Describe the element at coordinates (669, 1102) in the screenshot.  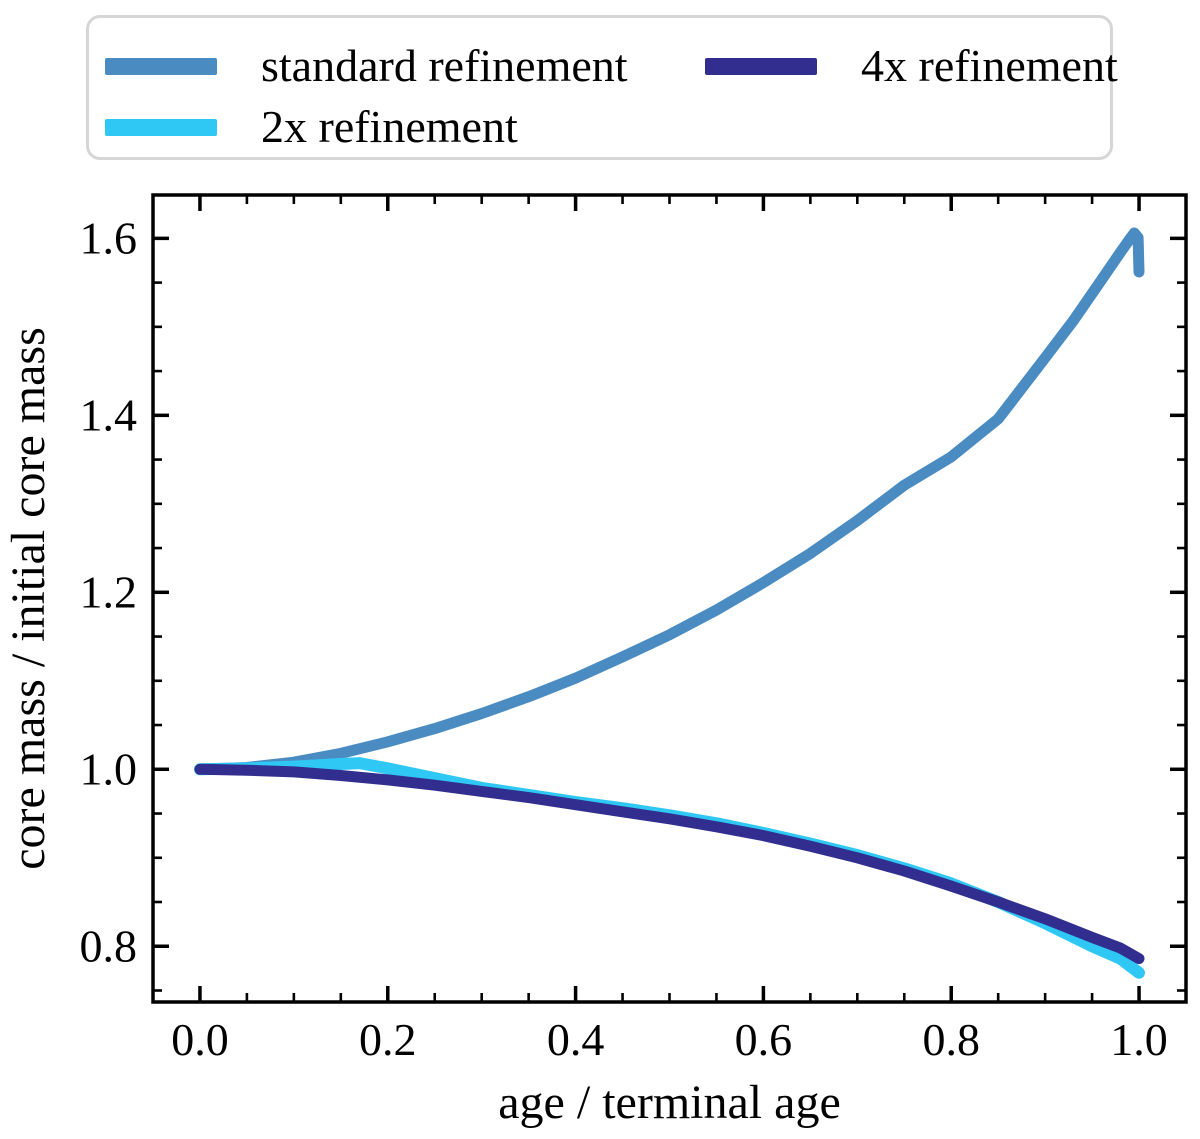
I see `x-axis-label: age / terminal age` at that location.